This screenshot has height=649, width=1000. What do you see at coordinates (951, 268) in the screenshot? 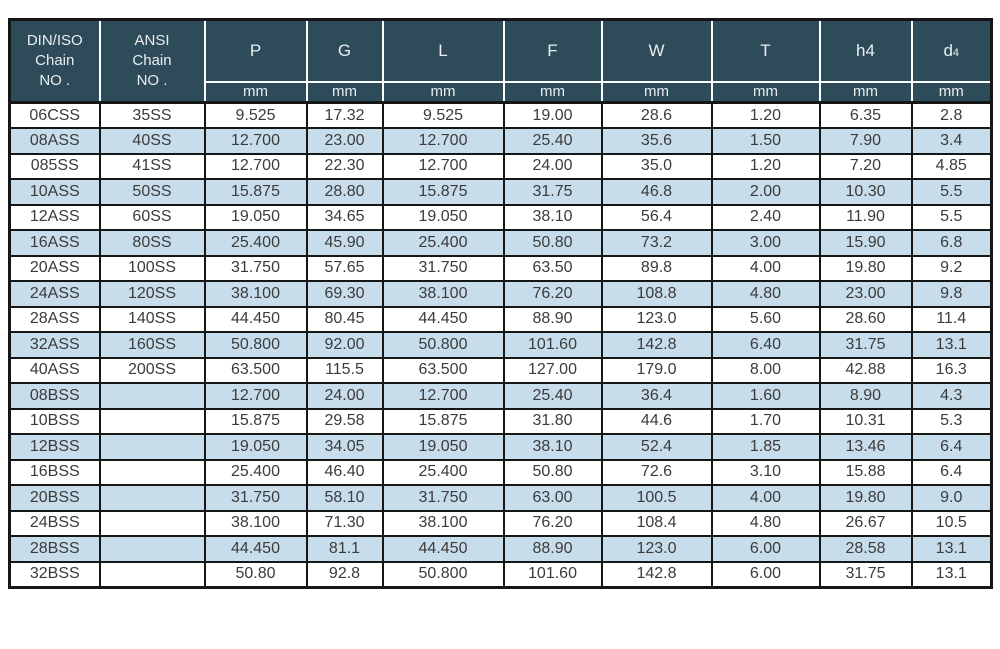
I see `table-cell: 9.2` at bounding box center [951, 268].